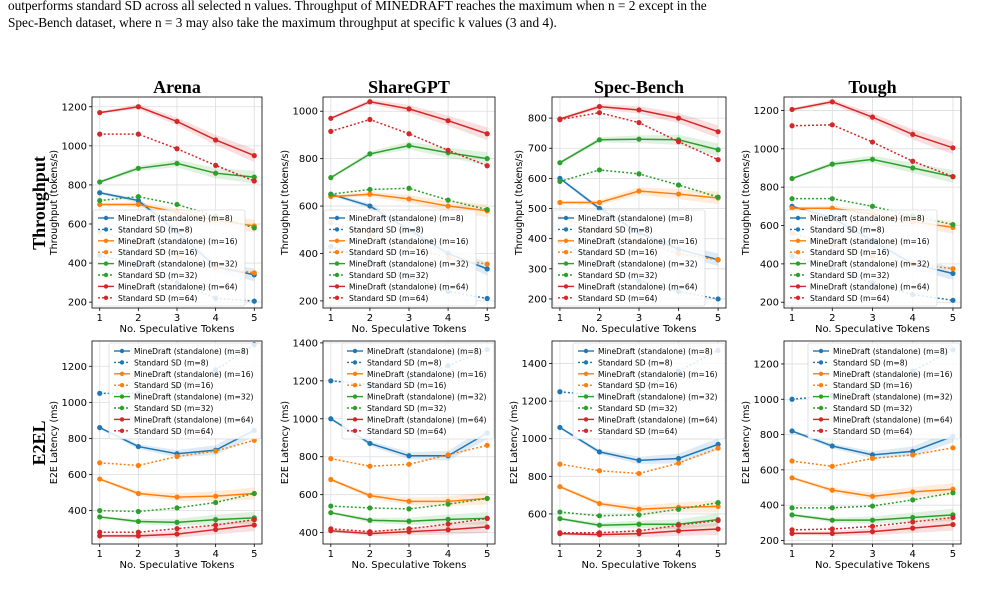 Image resolution: width=985 pixels, height=591 pixels. Describe the element at coordinates (74, 146) in the screenshot. I see `y-tick-label: 1000` at that location.